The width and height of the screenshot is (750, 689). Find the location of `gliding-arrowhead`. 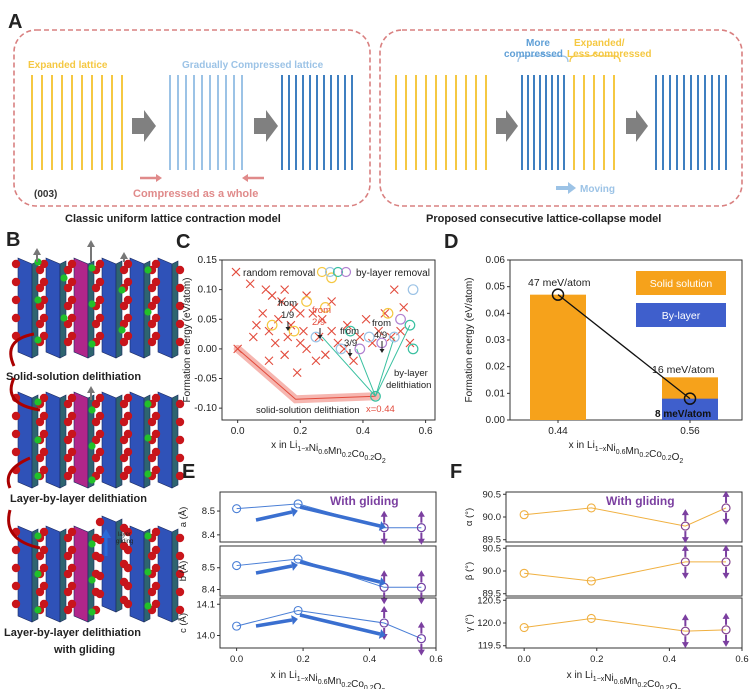

gliding-arrowhead is located at coordinates (106, 533).